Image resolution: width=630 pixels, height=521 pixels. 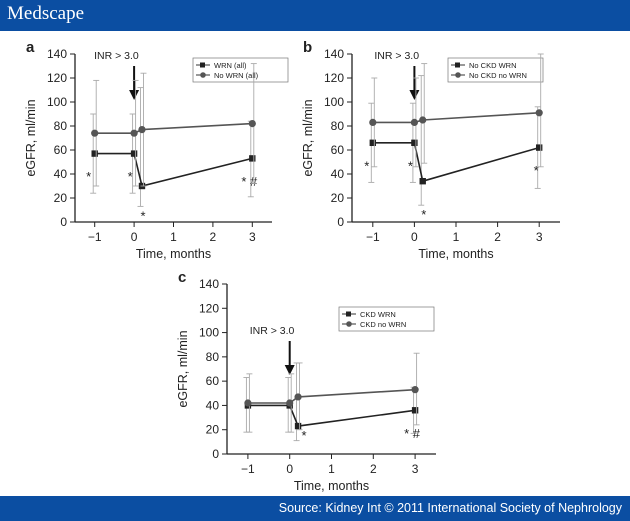 What do you see at coordinates (307, 47) in the screenshot?
I see `panel-letter: b` at bounding box center [307, 47].